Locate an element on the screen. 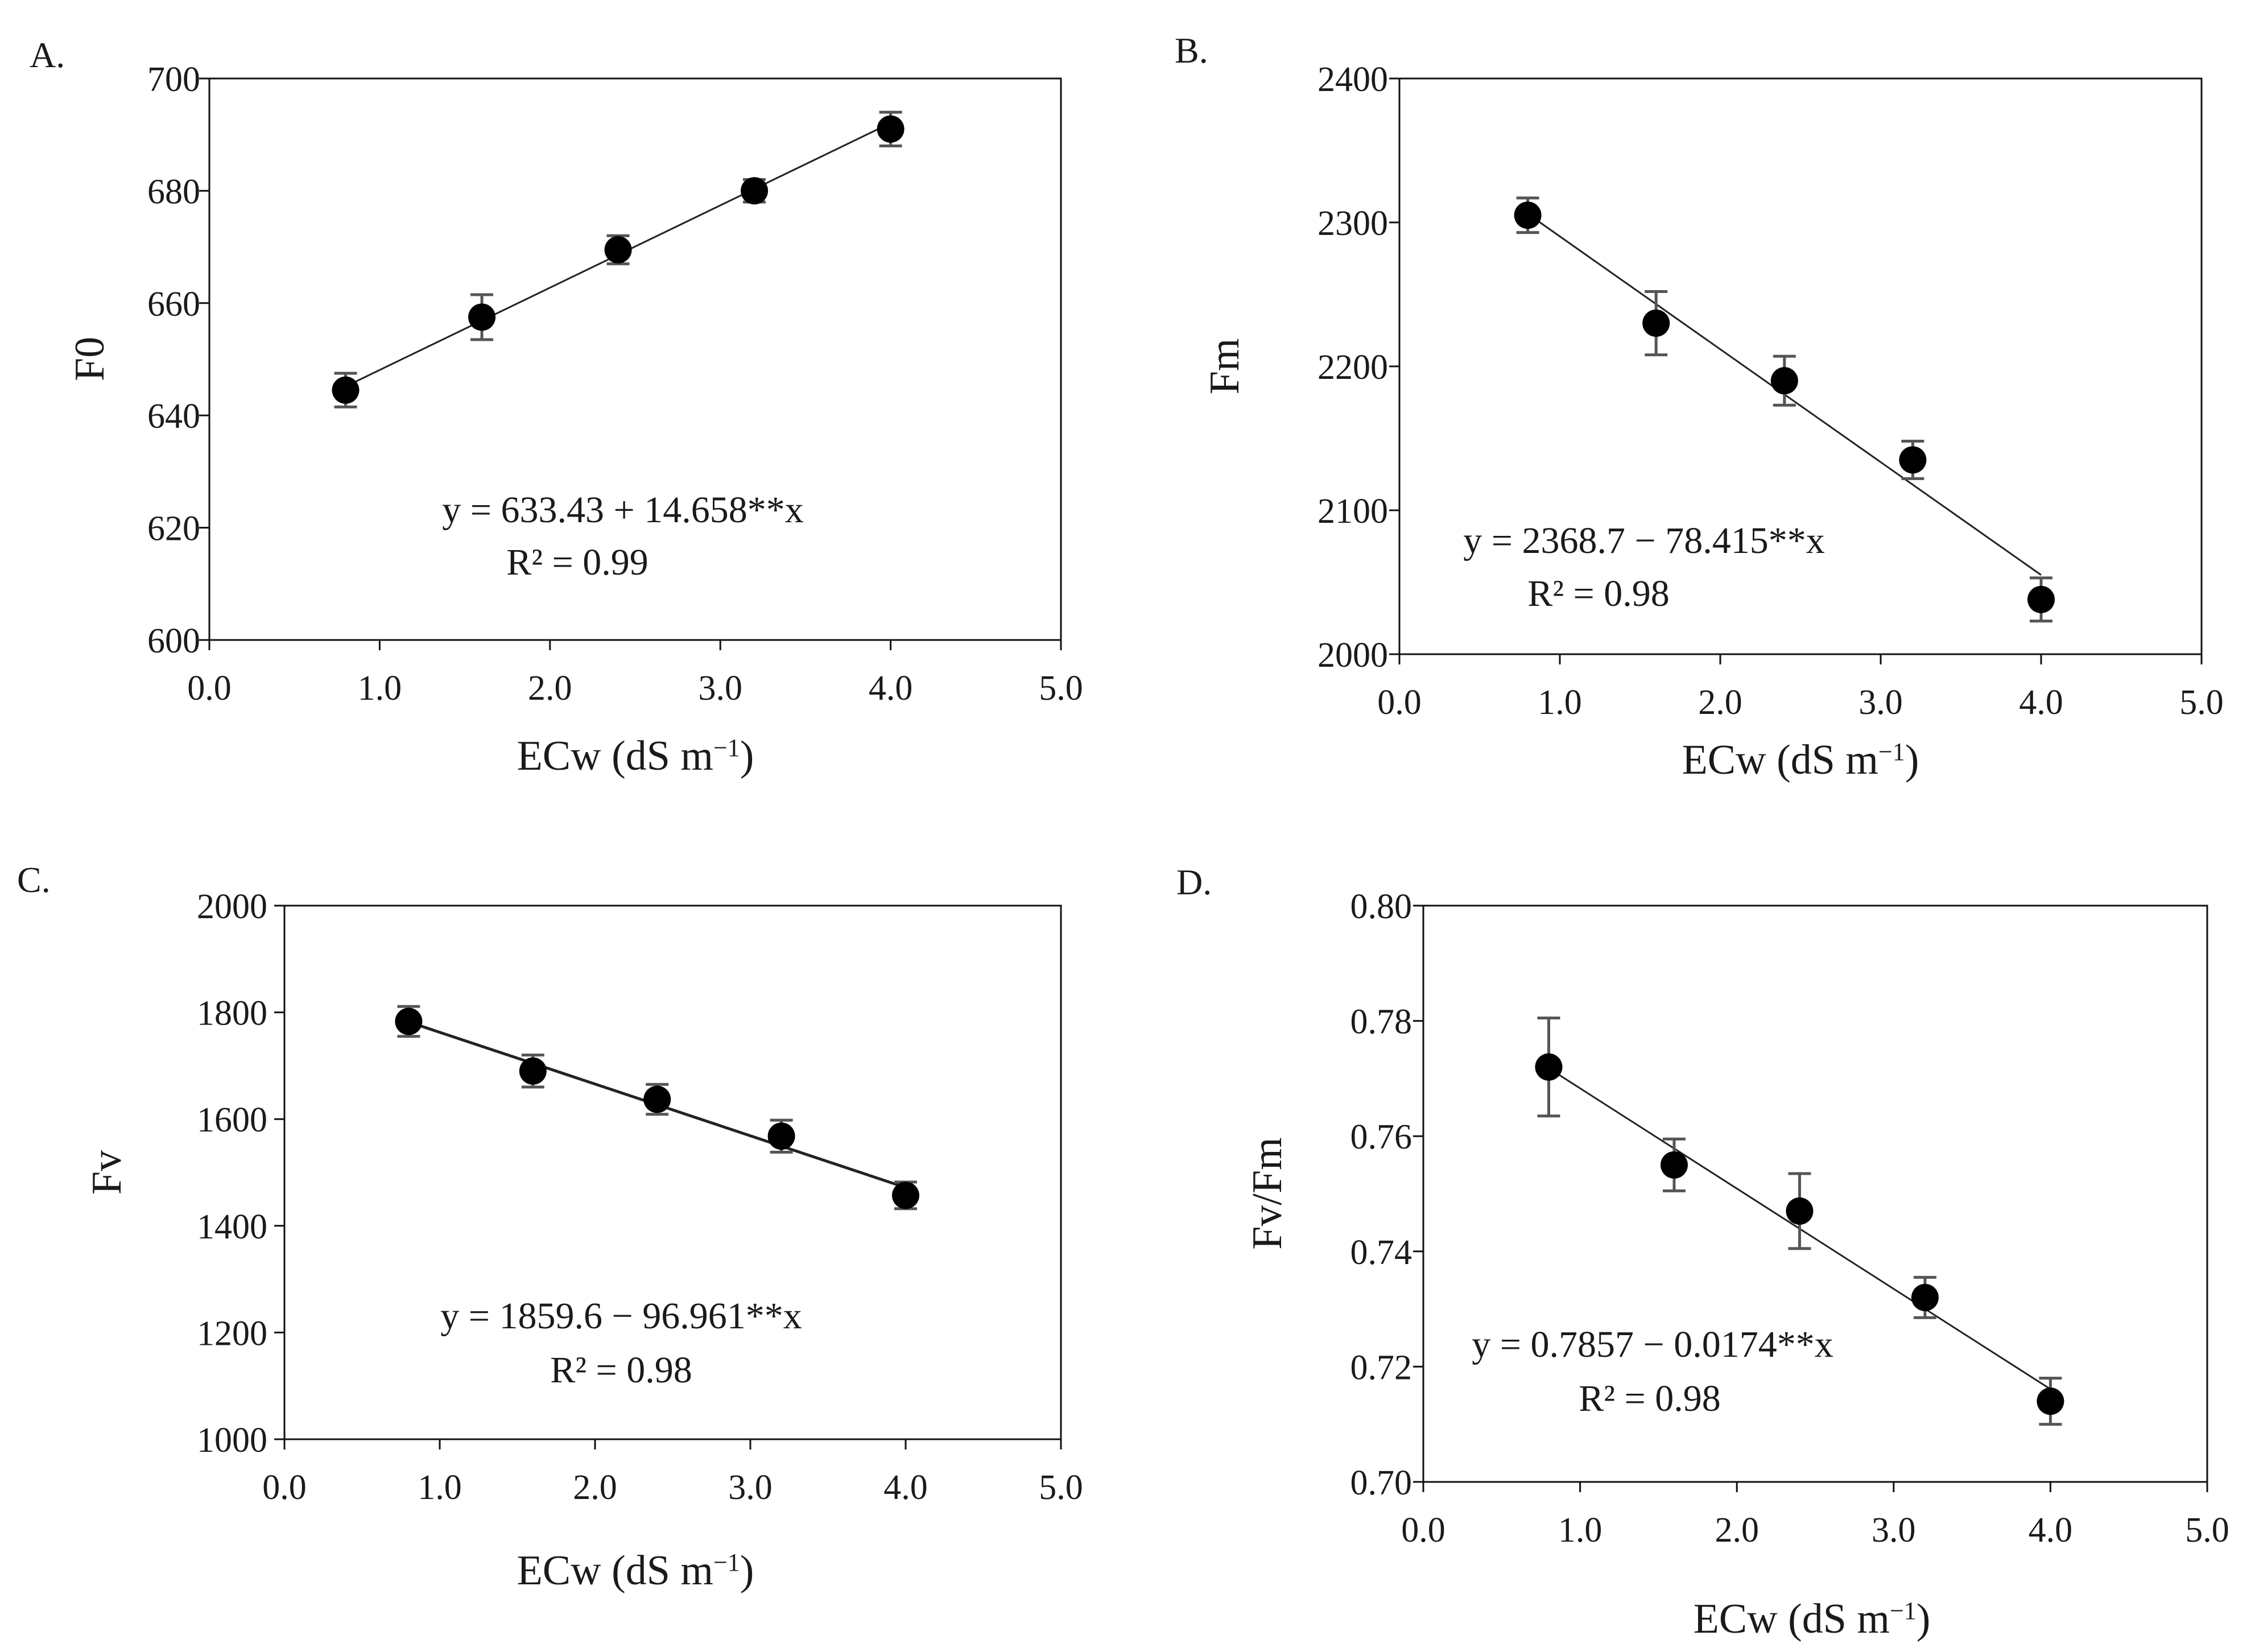 This screenshot has width=2255, height=1652. regression-equation: y = 2368.7 − 78.415**x is located at coordinates (1643, 540).